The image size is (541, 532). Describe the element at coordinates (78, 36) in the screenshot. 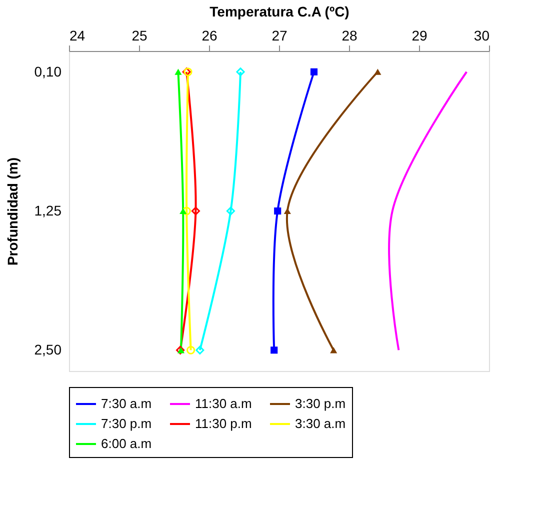

I see `x-tick-label: 24` at that location.